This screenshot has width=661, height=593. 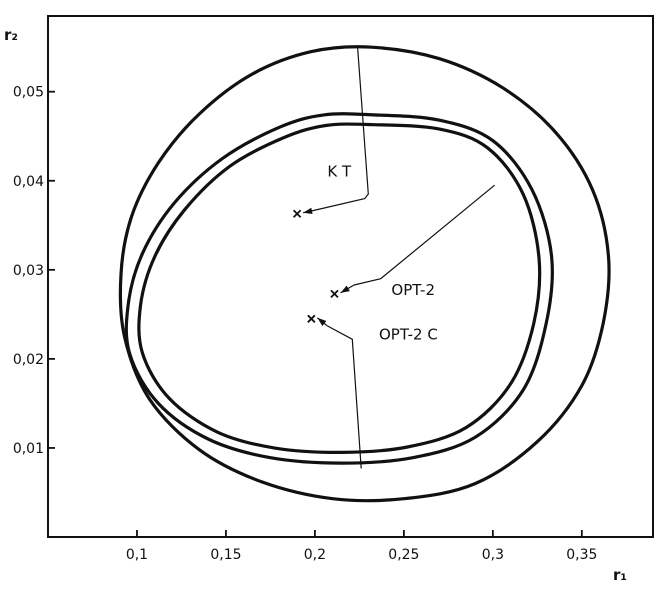 I want to click on annotation-opt-2: OPT-2, so click(x=413, y=290).